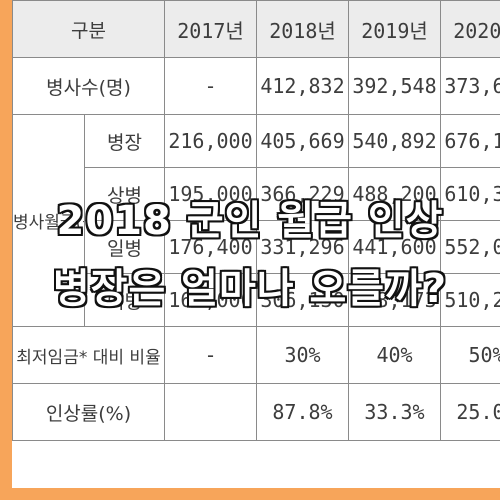 This screenshot has width=500, height=500. I want to click on cell: 163,000, so click(210, 300).